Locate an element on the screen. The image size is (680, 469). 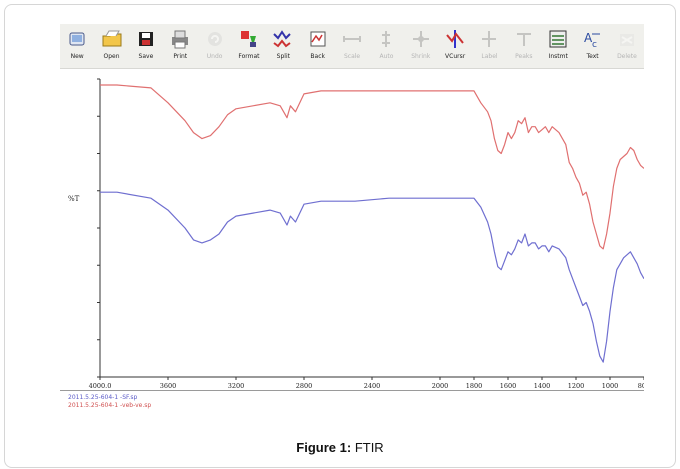
instrument-icon is located at coordinates (558, 39).